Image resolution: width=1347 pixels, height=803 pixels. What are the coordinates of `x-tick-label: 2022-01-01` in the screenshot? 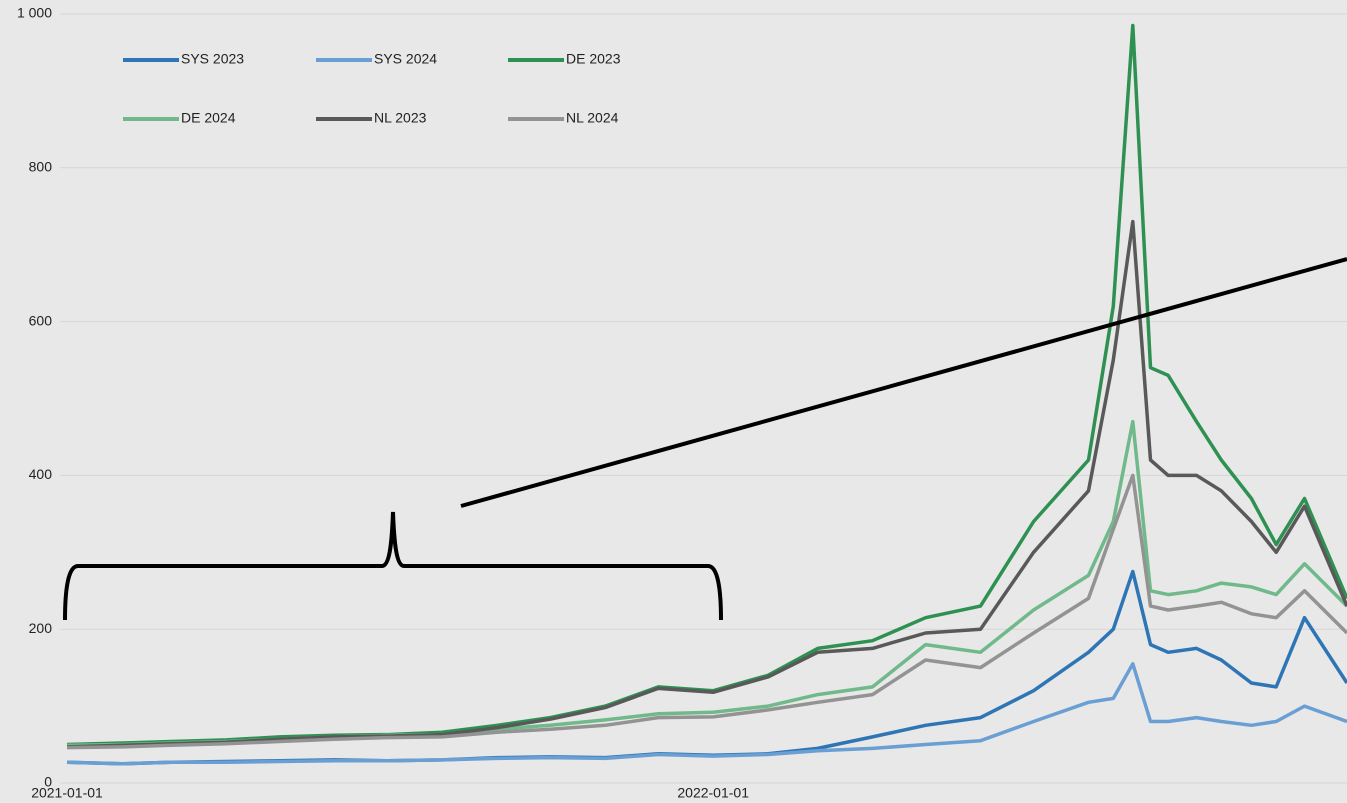 It's located at (713, 793).